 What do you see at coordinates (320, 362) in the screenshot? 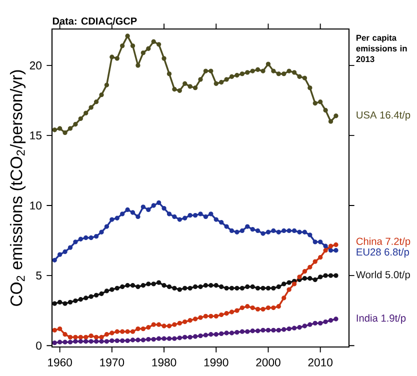
I see `x-tick-label: 2010` at bounding box center [320, 362].